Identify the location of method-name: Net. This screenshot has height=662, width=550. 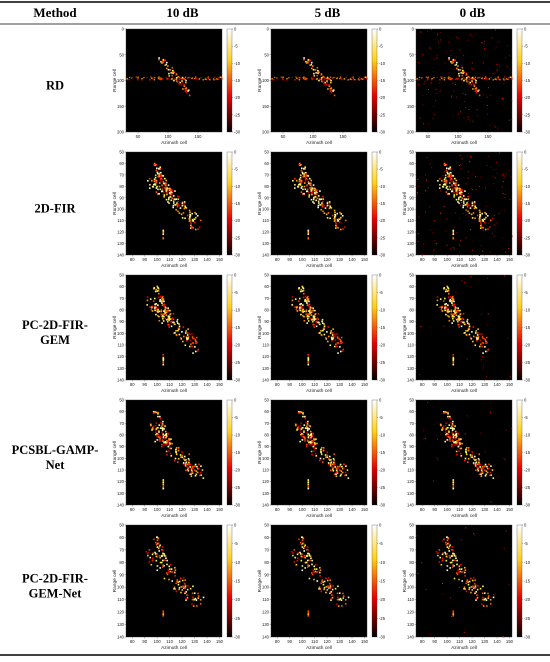
(56, 465).